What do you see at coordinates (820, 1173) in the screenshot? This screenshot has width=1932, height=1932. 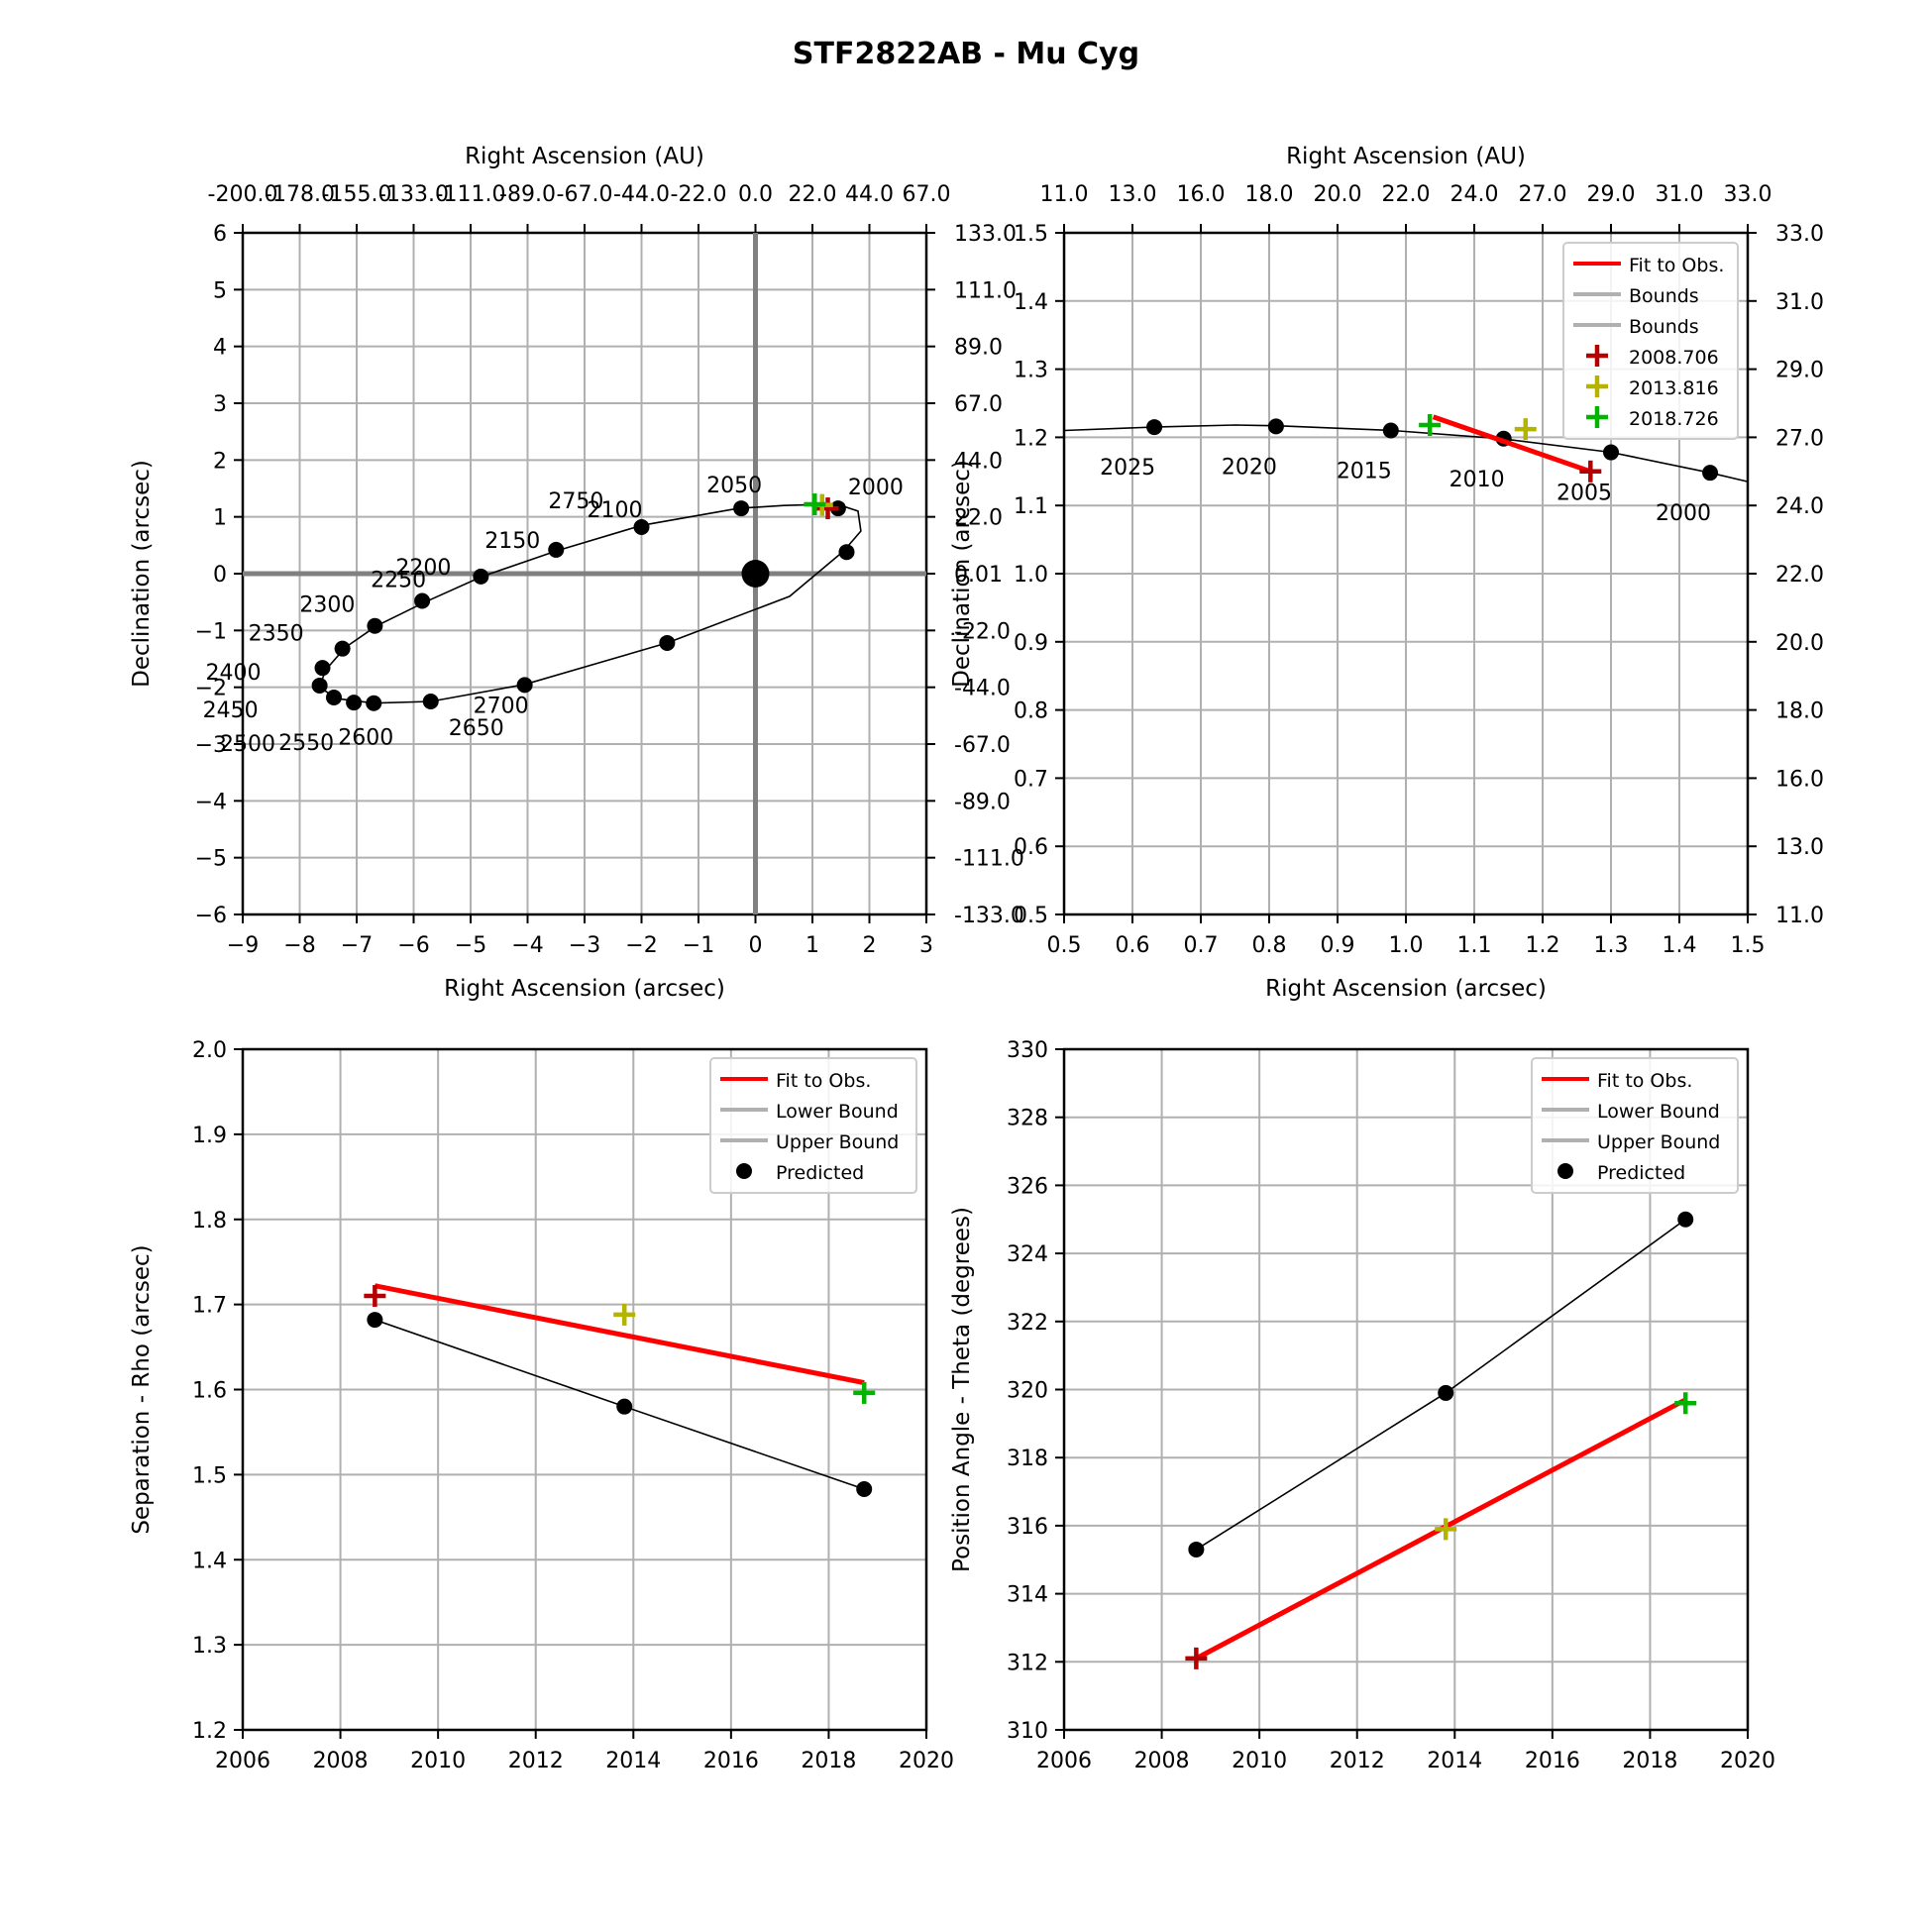 I see `legend-label: Predicted` at bounding box center [820, 1173].